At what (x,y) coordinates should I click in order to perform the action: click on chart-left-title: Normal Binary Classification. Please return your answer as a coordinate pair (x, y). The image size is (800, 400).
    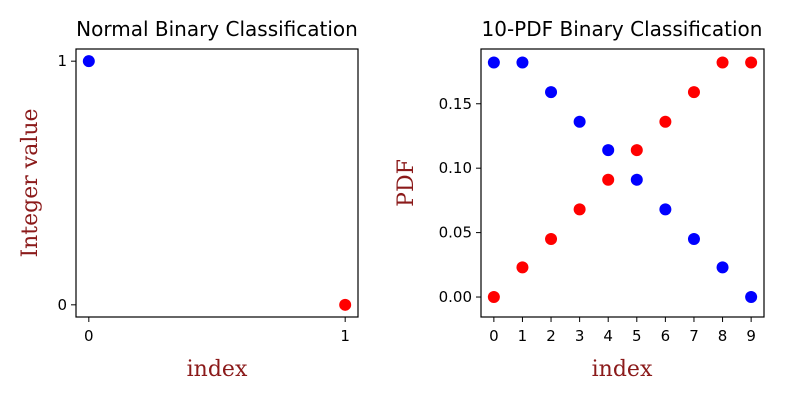
    Looking at the image, I should click on (217, 29).